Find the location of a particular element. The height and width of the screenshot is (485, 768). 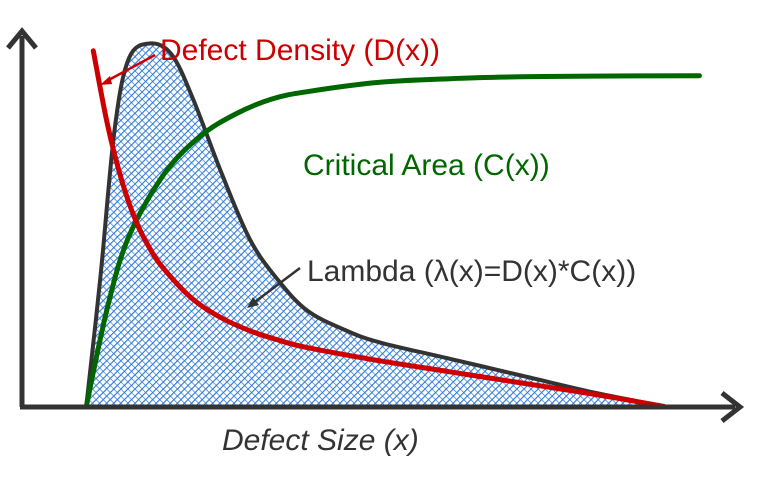

lambda-label: Lambda (λ(x)=D(x)*C(x)) is located at coordinates (471, 271).